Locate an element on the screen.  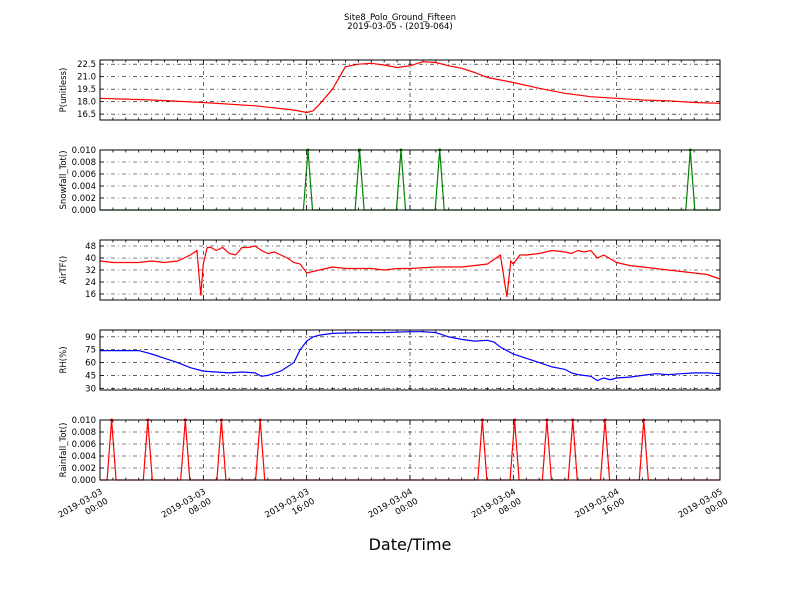
chart-subtitle: 2019-03-05 - (2019-064) is located at coordinates (399, 27).